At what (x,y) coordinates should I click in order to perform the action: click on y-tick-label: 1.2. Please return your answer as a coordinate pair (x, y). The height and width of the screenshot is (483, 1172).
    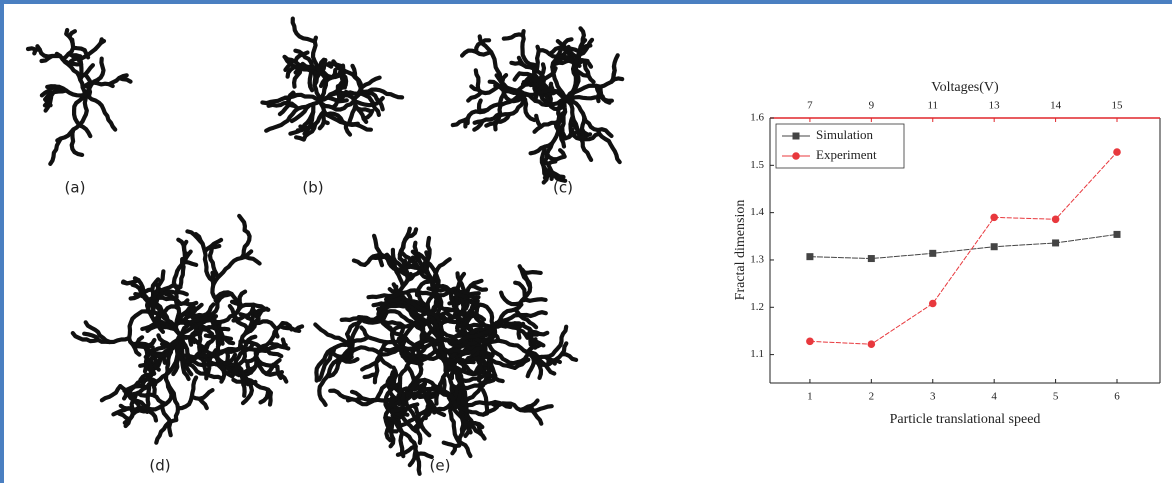
    Looking at the image, I should click on (757, 307).